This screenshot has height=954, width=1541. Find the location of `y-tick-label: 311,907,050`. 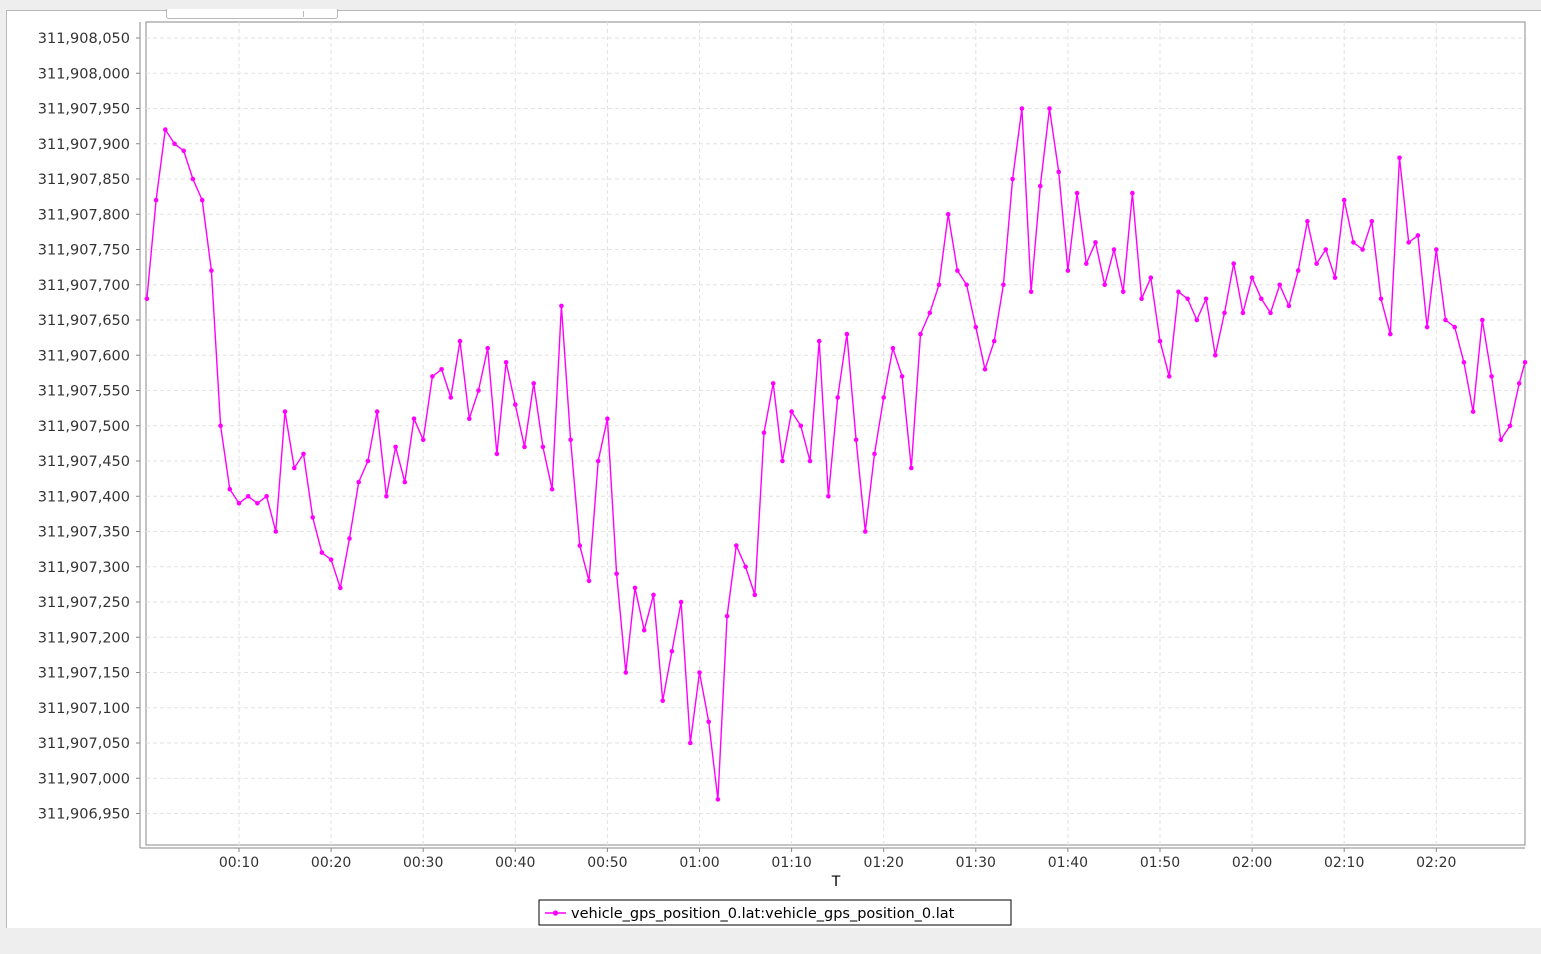

y-tick-label: 311,907,050 is located at coordinates (84, 744).